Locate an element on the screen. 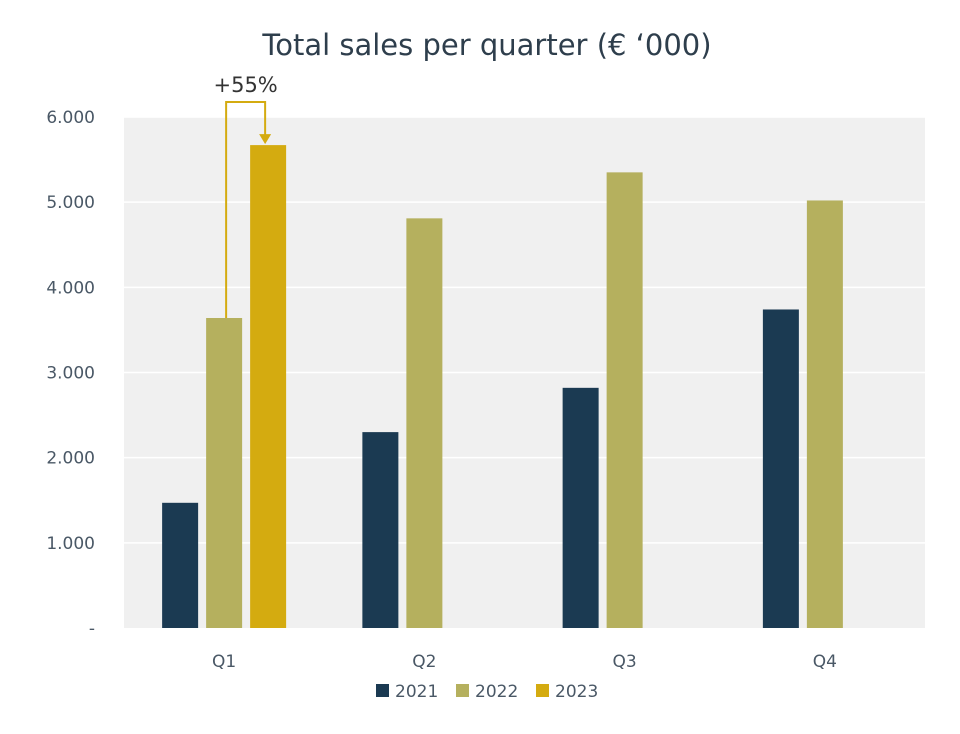 This screenshot has height=734, width=960. bar-2022-Q1 is located at coordinates (224, 472).